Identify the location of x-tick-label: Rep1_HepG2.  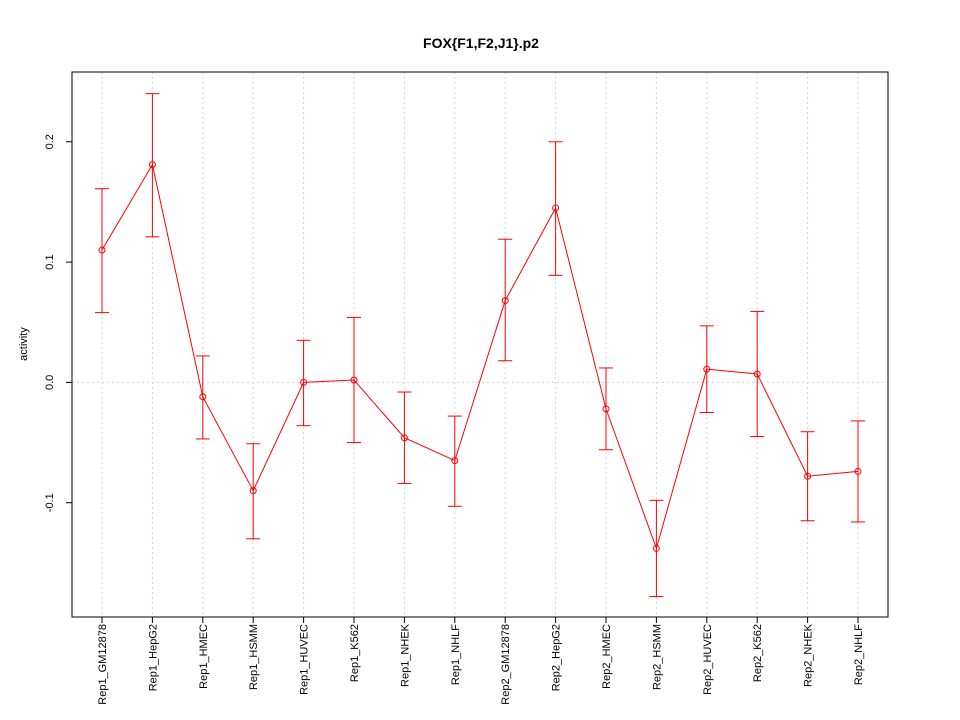
(153, 657).